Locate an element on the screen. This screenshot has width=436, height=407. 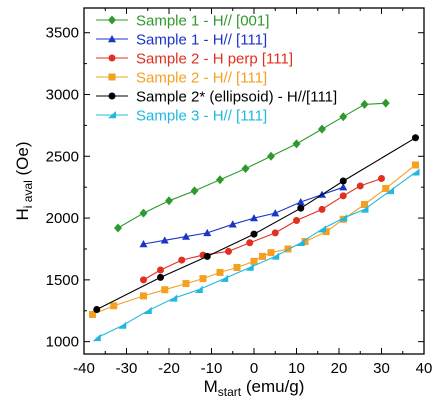
legend-item-6: Sample 3 - H// [111] is located at coordinates (181, 116).